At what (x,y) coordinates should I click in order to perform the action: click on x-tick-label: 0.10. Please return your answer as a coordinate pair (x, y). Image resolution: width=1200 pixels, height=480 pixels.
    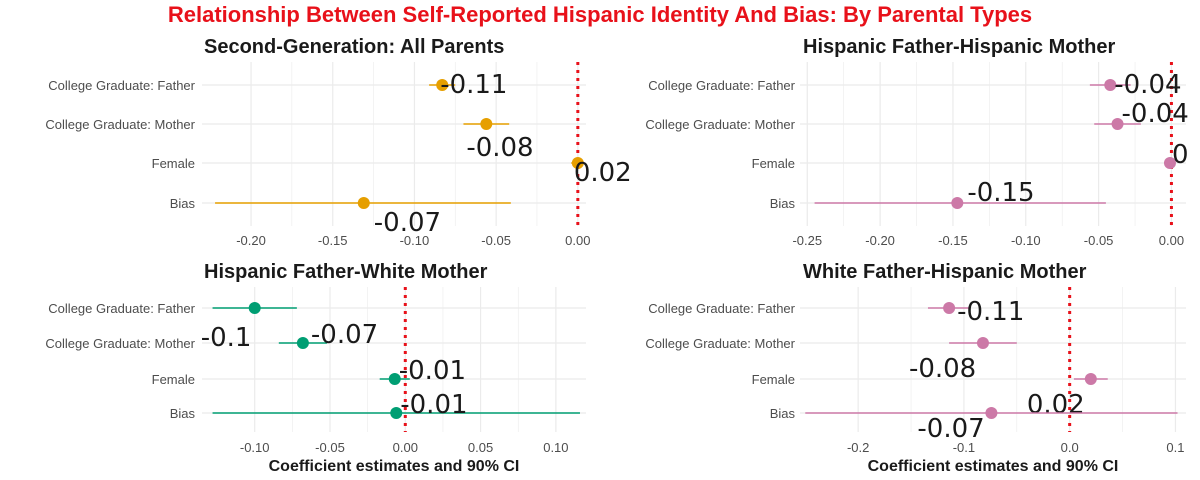
    Looking at the image, I should click on (555, 447).